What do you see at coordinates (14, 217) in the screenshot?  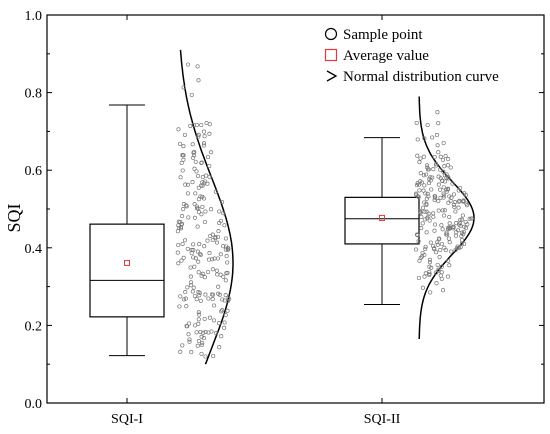 I see `y-axis-label: SQI` at bounding box center [14, 217].